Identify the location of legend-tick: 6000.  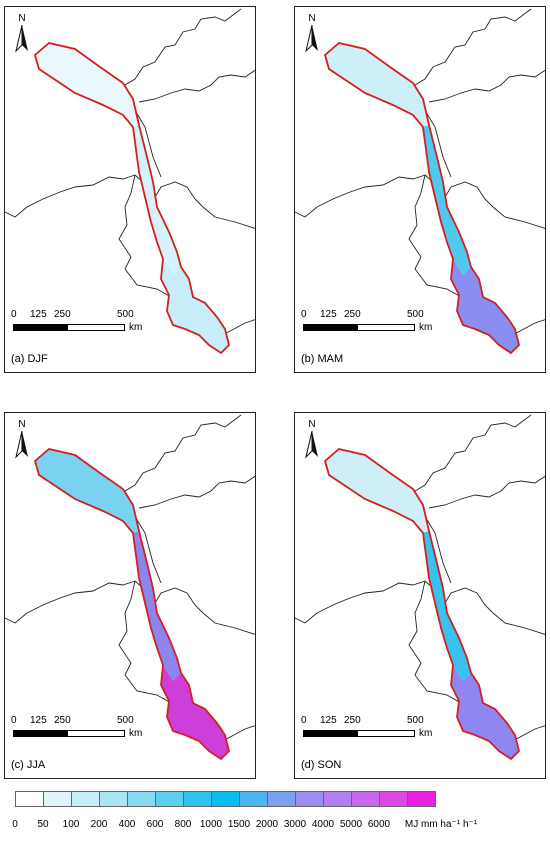
(379, 824).